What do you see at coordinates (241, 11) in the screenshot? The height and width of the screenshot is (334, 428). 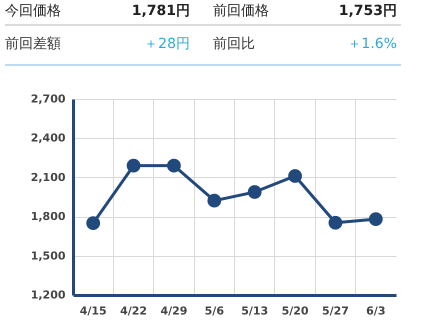 I see `text: 前回価格` at bounding box center [241, 11].